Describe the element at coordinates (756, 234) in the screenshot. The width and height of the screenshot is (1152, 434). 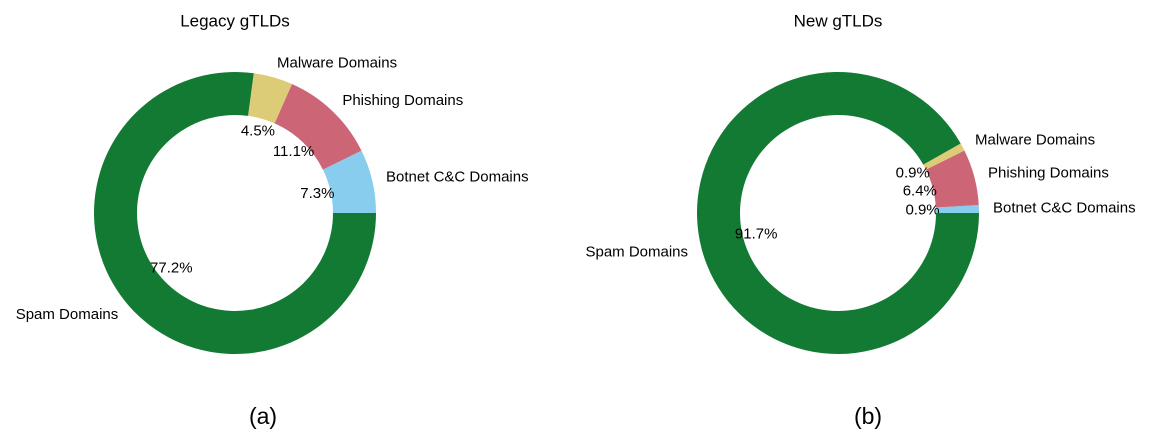
I see `value-label: 91.7%` at that location.